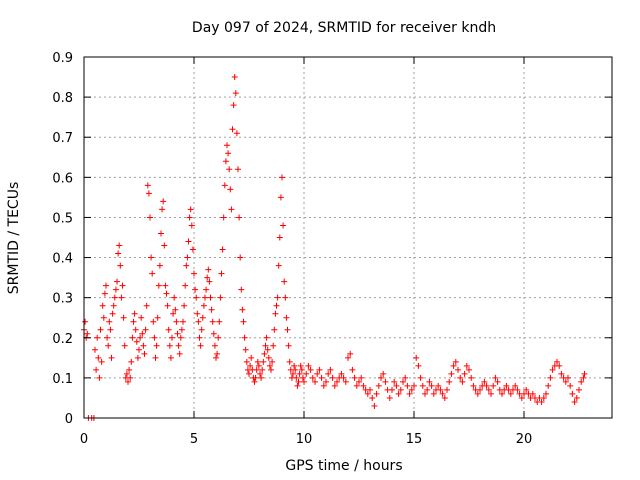 This screenshot has height=480, width=640. What do you see at coordinates (62, 259) in the screenshot?
I see `y-tick-label: 0.4` at bounding box center [62, 259].